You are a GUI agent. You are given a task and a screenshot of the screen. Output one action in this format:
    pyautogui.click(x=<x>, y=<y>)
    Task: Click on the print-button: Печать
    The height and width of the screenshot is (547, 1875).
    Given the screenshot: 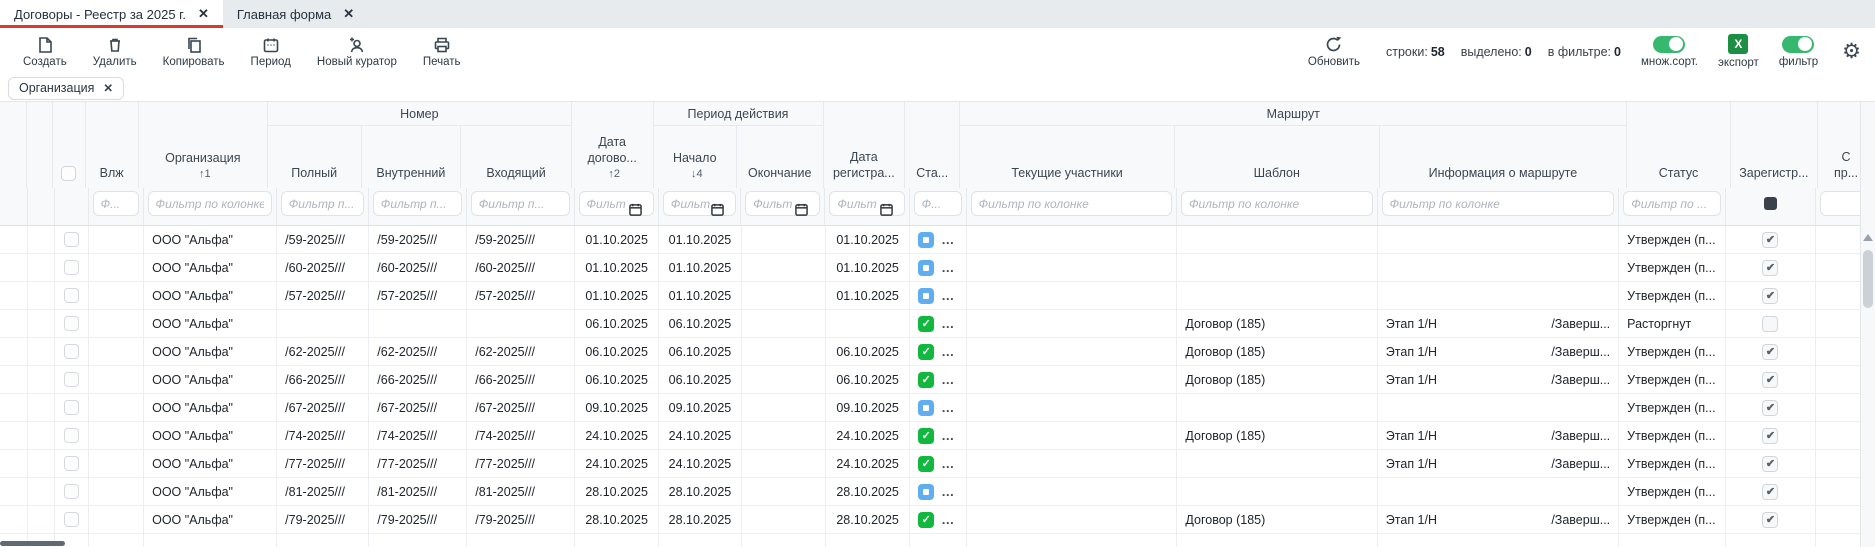 What is the action you would take?
    pyautogui.click(x=442, y=52)
    